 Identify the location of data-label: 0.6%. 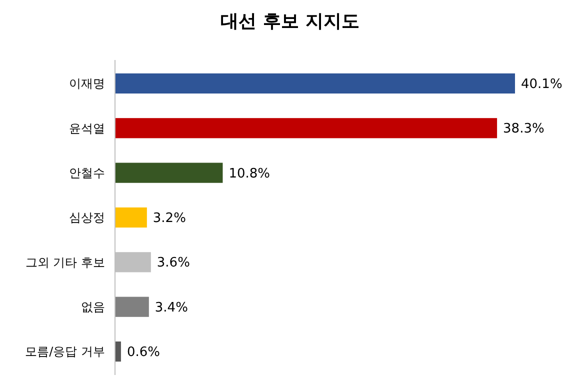
(143, 352).